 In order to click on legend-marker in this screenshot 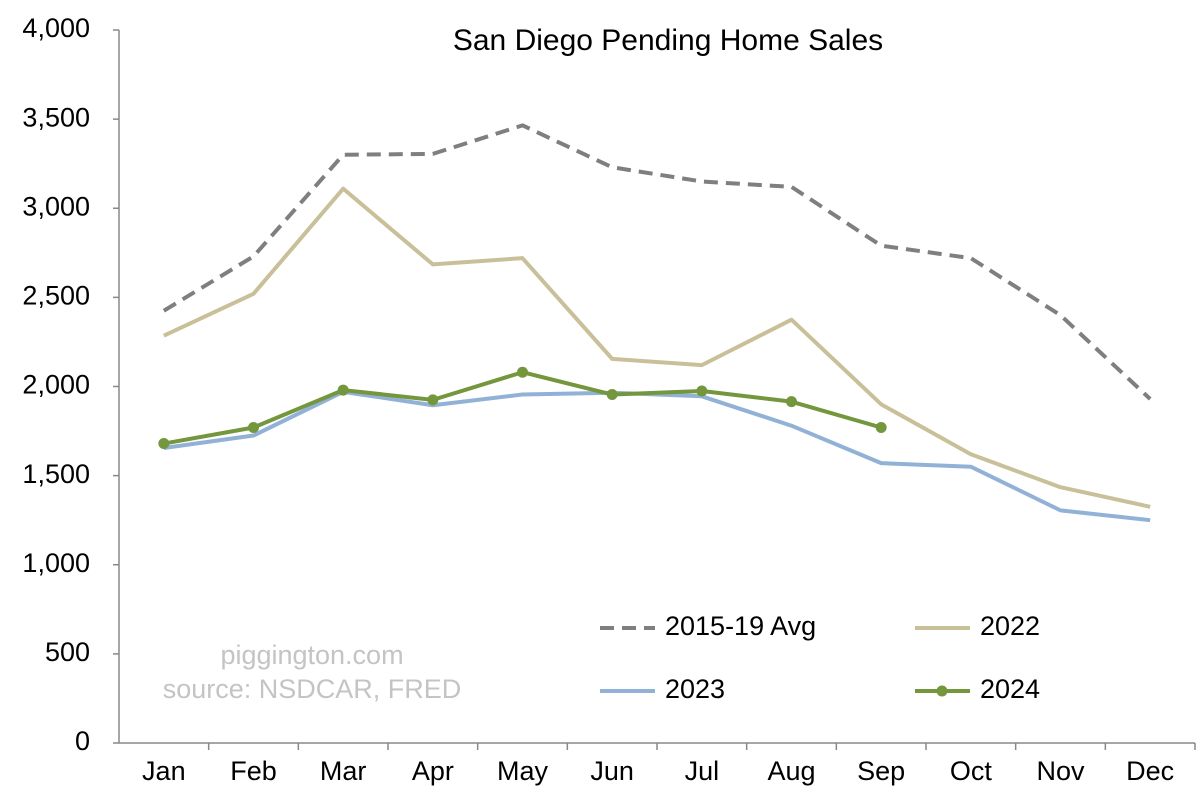, I will do `click(942, 691)`.